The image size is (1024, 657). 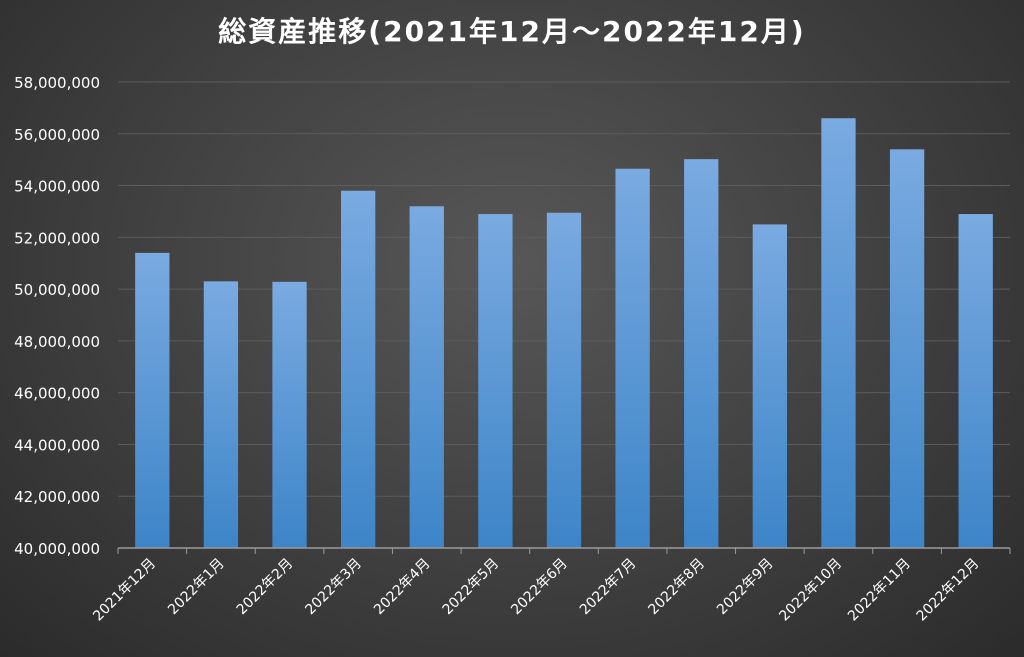 What do you see at coordinates (196, 587) in the screenshot?
I see `x-tick-label: 2022年1月` at bounding box center [196, 587].